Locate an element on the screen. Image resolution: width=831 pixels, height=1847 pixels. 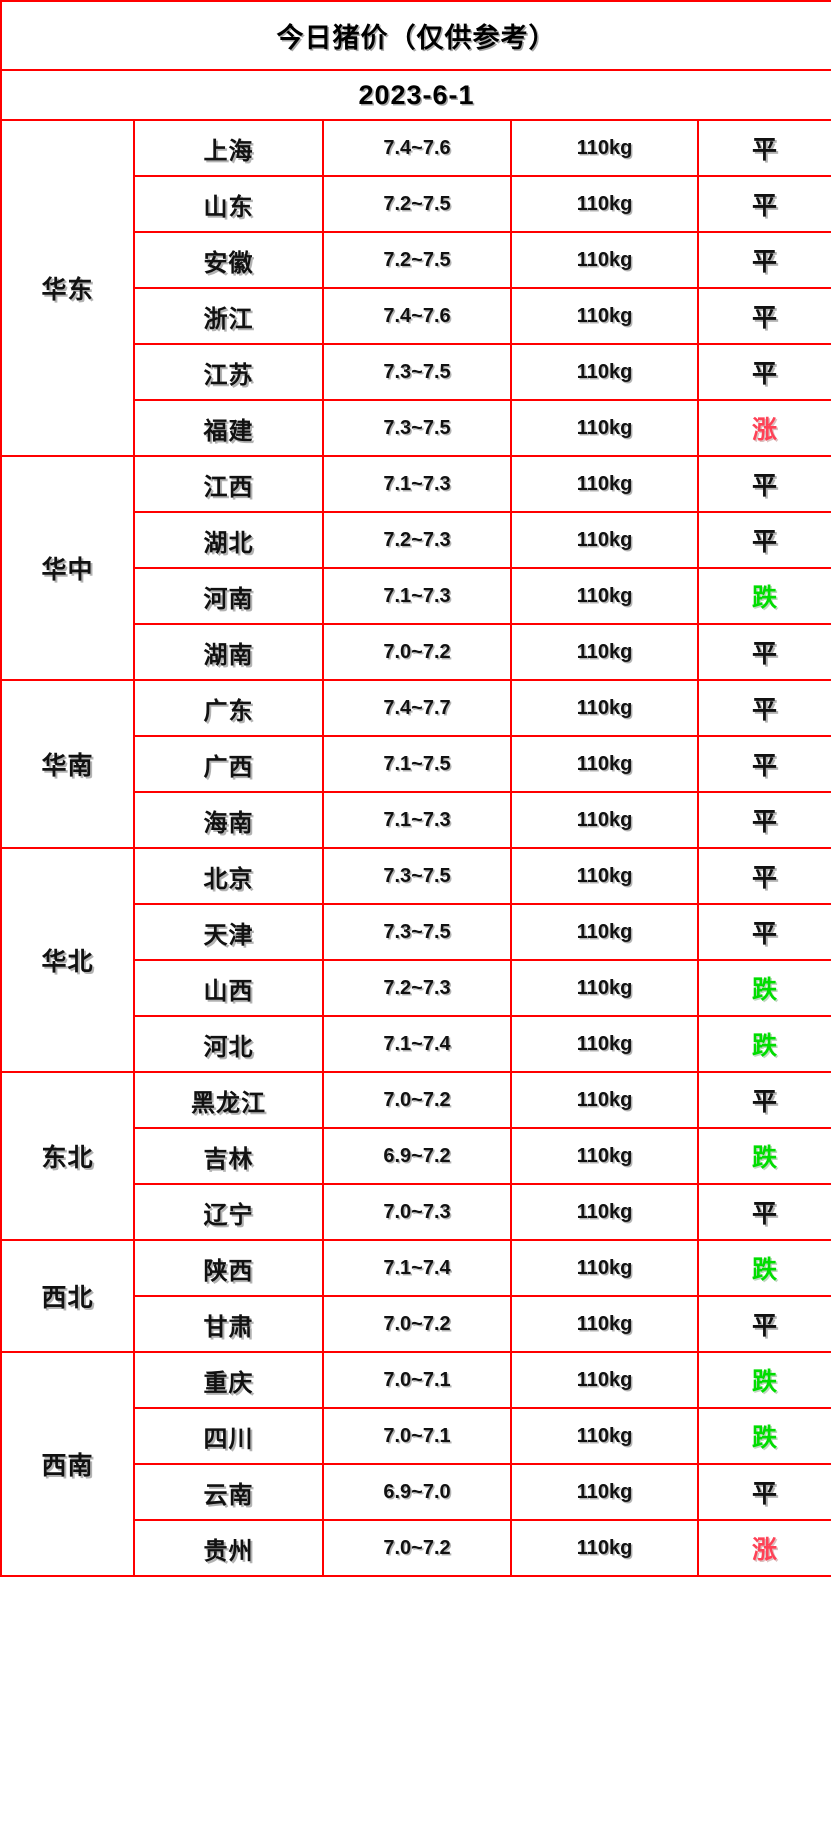
table-row: 四川 7.0~7.1 110kg 跌 is located at coordinates (416, 1436).